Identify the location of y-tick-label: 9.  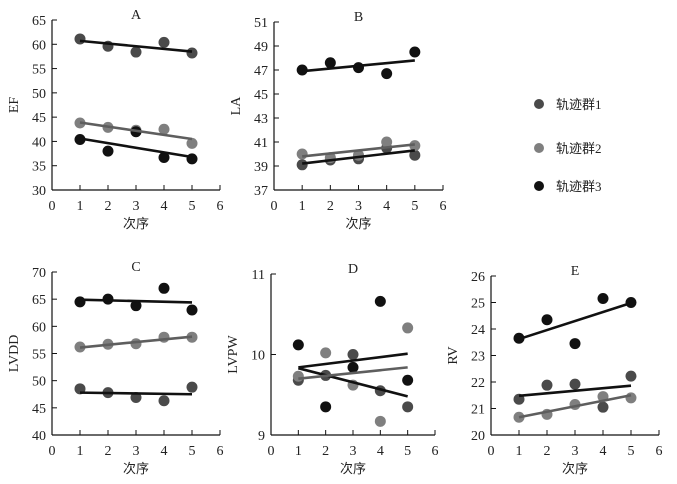
(261, 436).